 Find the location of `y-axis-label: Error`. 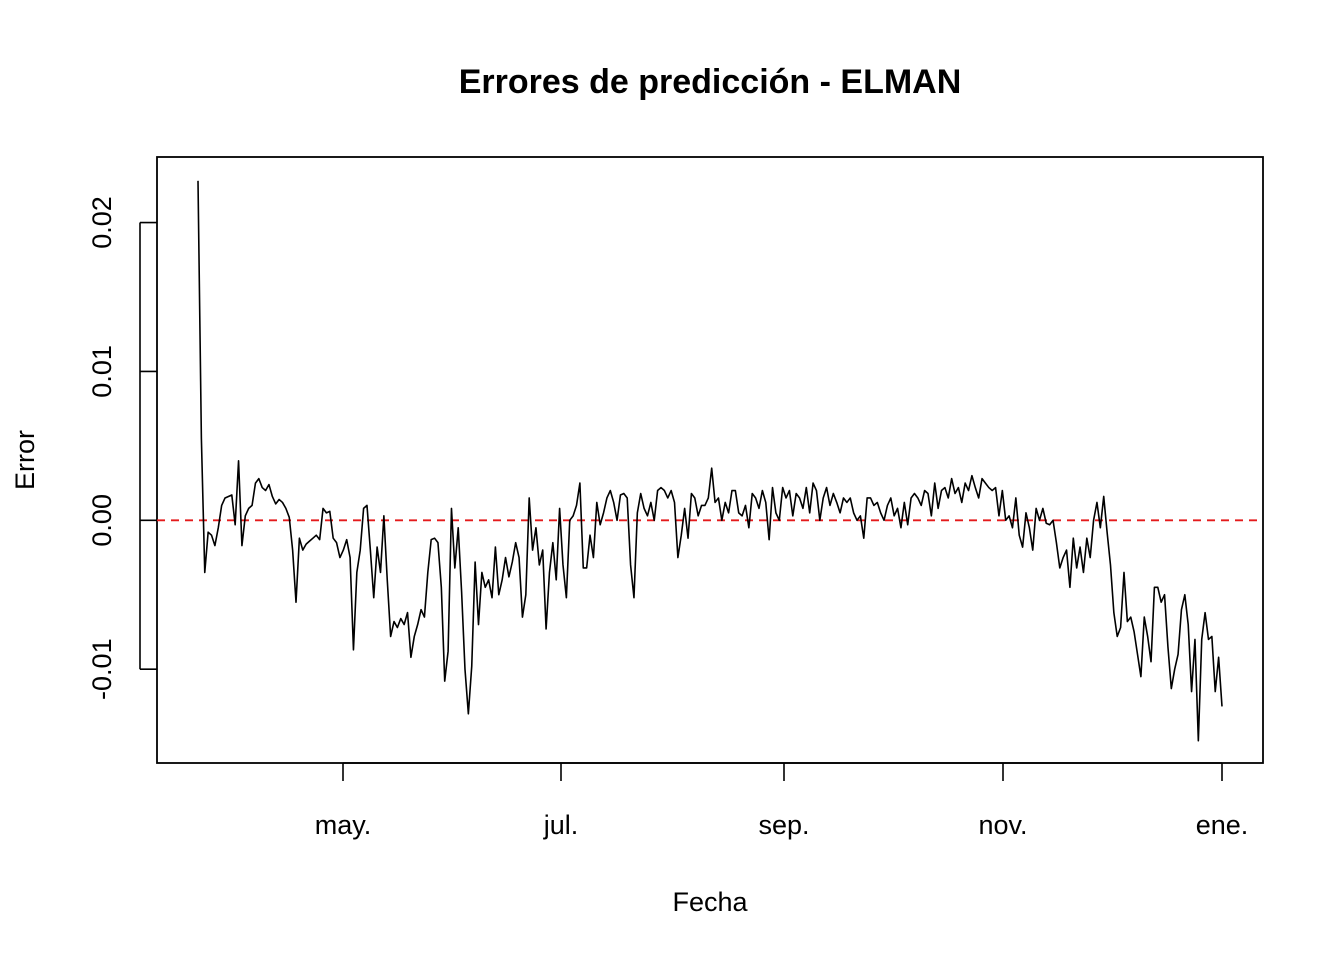

y-axis-label: Error is located at coordinates (25, 460).